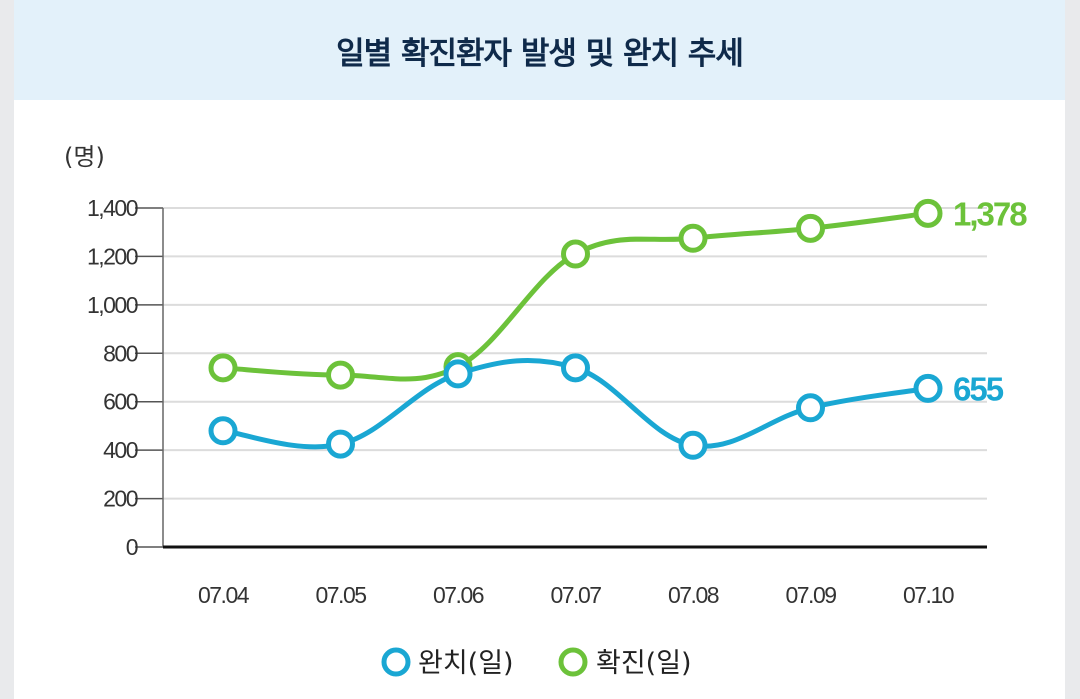 This screenshot has width=1080, height=699. What do you see at coordinates (644, 663) in the screenshot?
I see `legend-label-confirmed: 확진(일)` at bounding box center [644, 663].